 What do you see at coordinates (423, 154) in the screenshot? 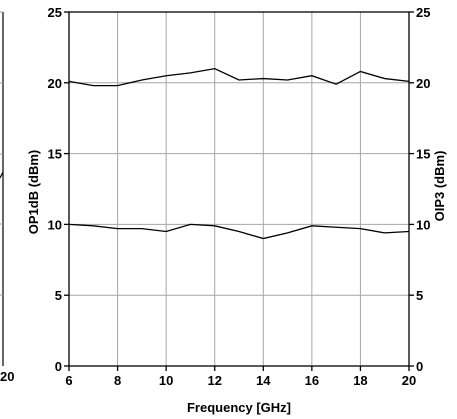
I see `y-tick-label-right: 15` at bounding box center [423, 154].